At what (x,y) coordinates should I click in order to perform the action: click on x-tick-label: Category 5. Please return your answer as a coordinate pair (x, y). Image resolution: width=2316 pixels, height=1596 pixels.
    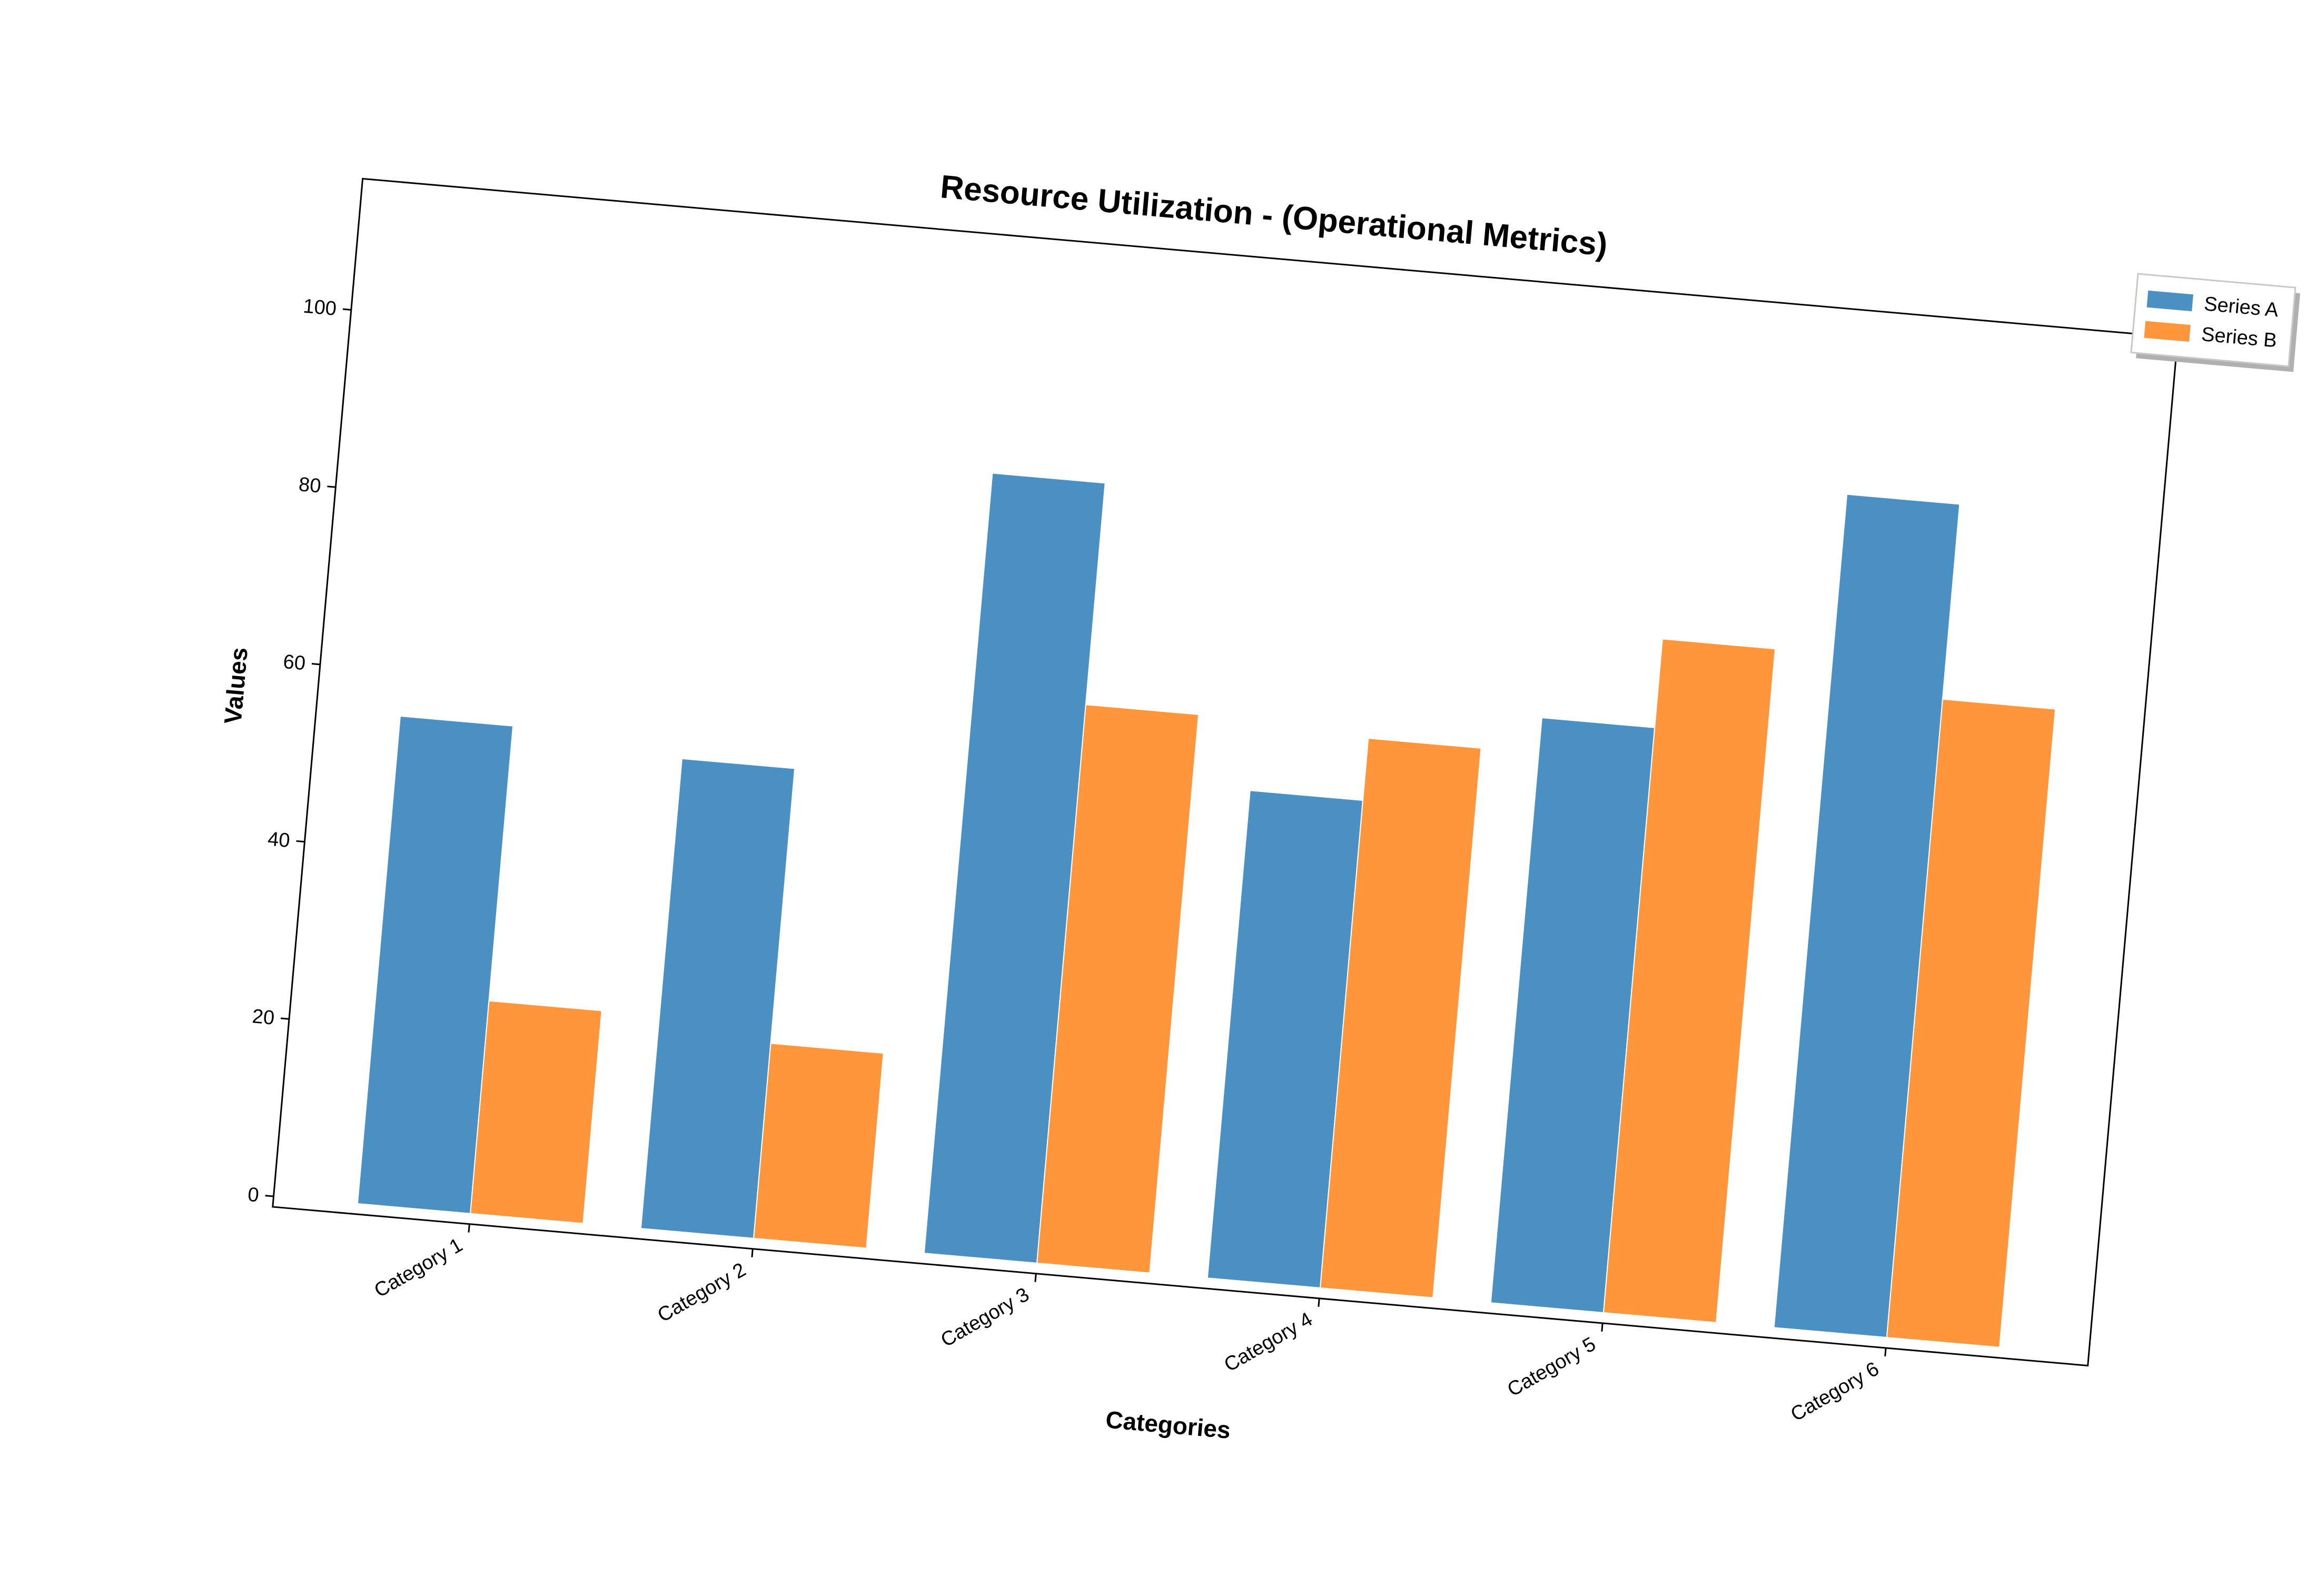
    Looking at the image, I should click on (1552, 1367).